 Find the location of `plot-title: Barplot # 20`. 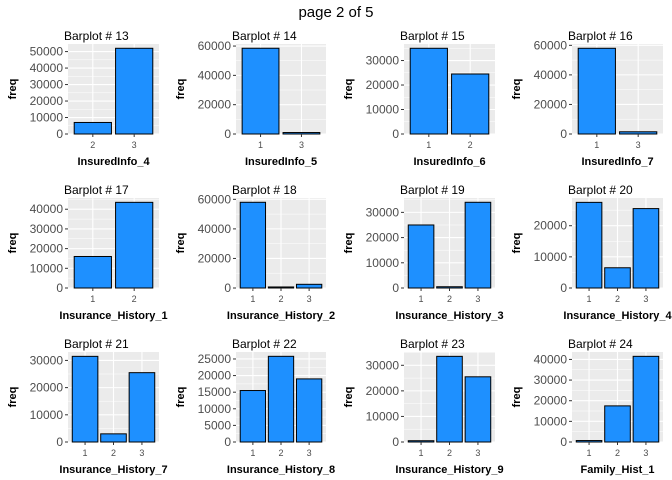

plot-title: Barplot # 20 is located at coordinates (600, 190).